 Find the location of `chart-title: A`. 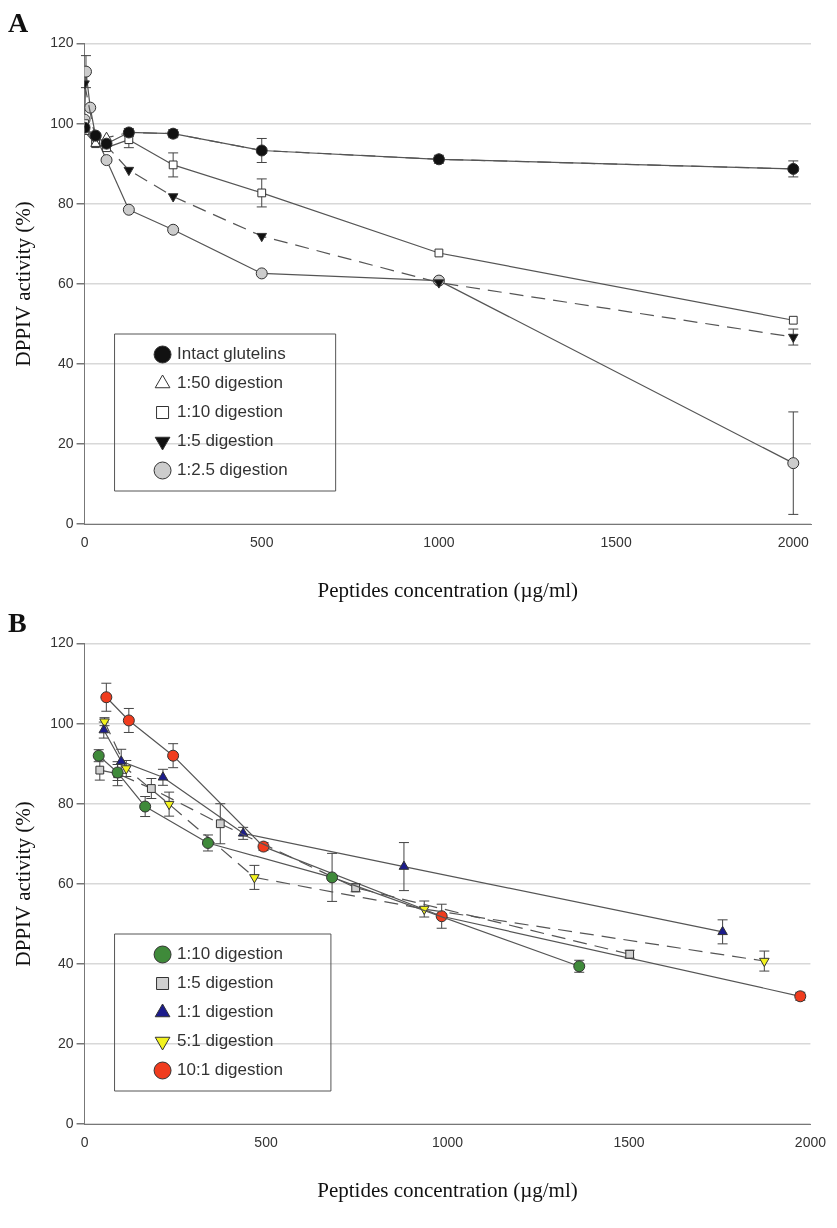

chart-title: A is located at coordinates (18, 23).